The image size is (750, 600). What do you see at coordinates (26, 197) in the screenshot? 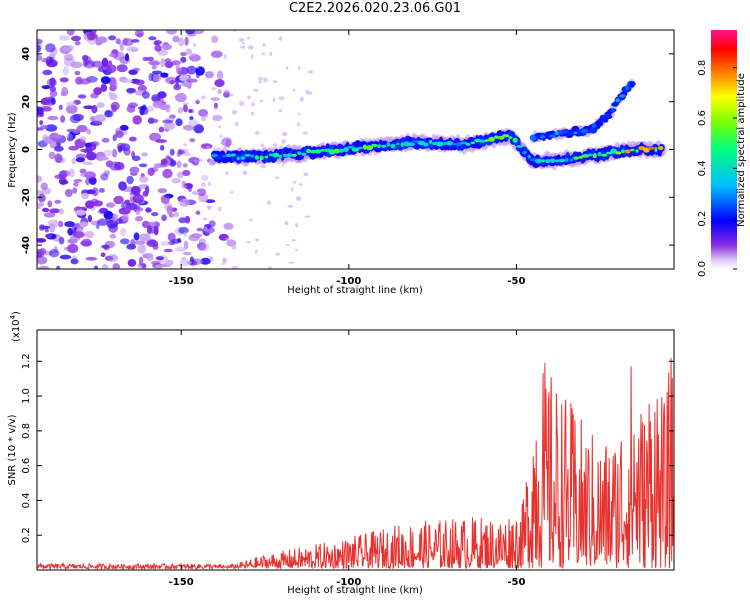
I see `spectrogram-y-tick-label: -20` at bounding box center [26, 197].